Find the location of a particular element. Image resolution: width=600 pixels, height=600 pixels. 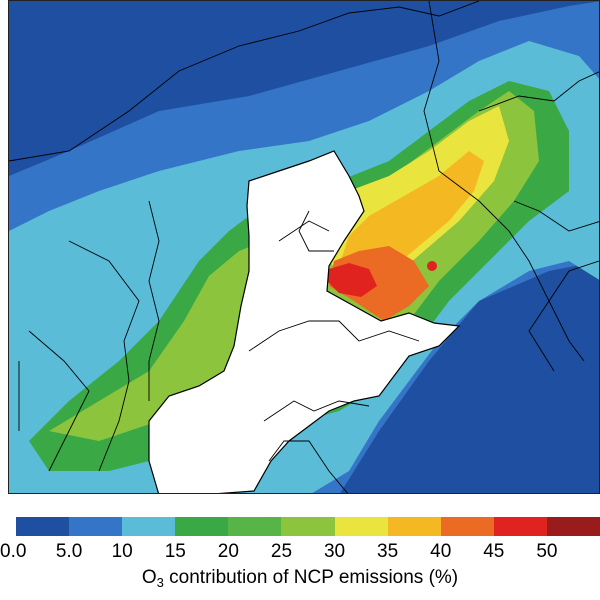

colorbar-title-prefix: O is located at coordinates (149, 577).